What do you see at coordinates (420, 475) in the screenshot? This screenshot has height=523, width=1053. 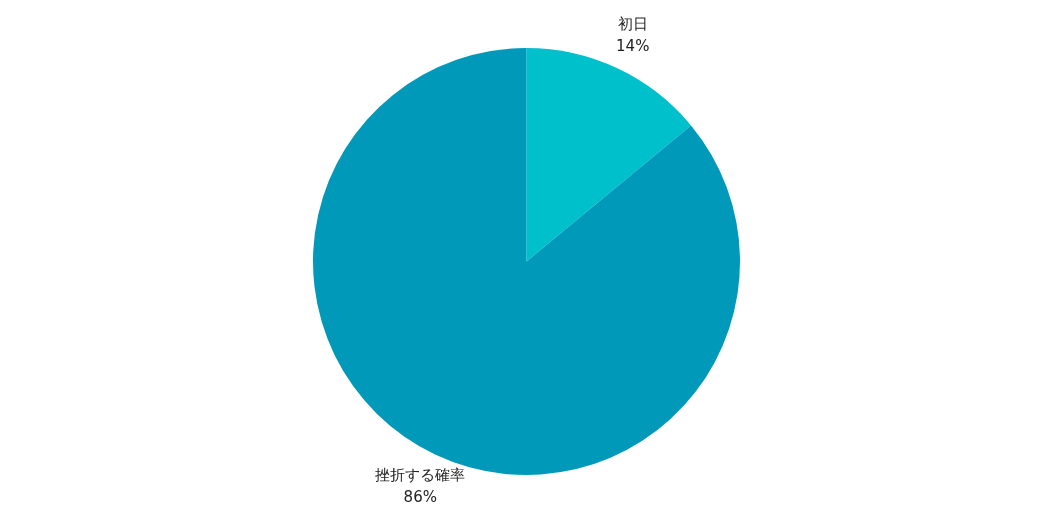 I see `slice-label: 挫折する確率` at bounding box center [420, 475].